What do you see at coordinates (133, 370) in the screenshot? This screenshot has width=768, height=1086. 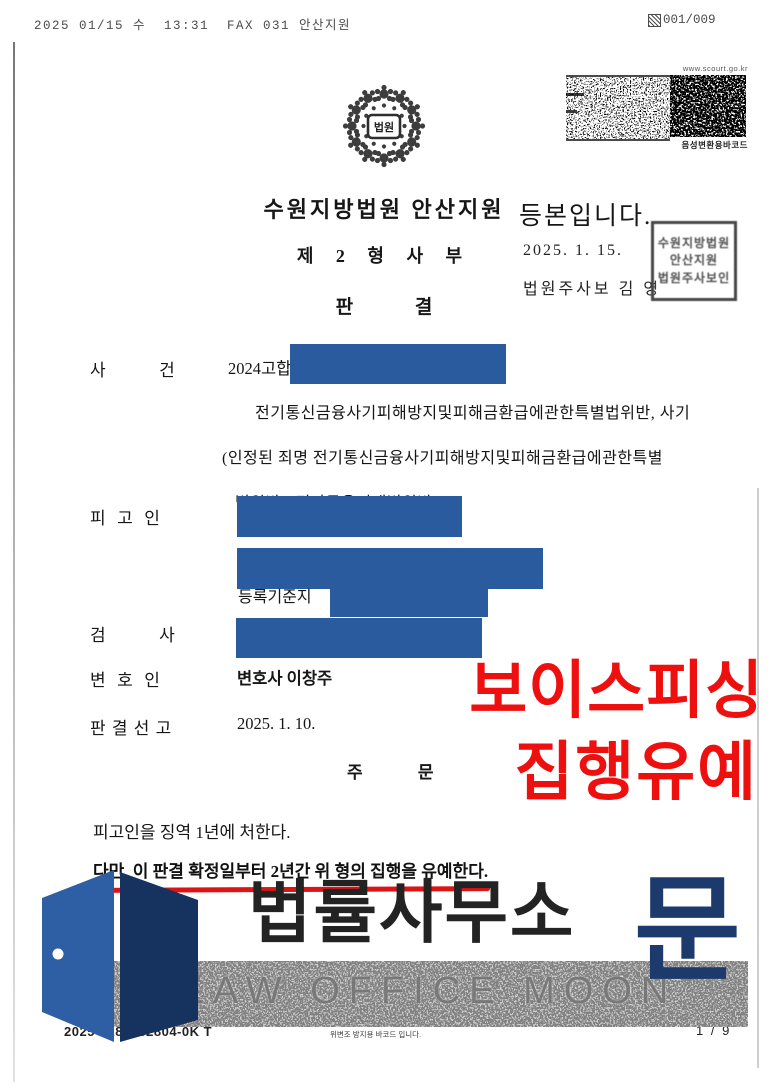 I see `case-label: 사 건` at bounding box center [133, 370].